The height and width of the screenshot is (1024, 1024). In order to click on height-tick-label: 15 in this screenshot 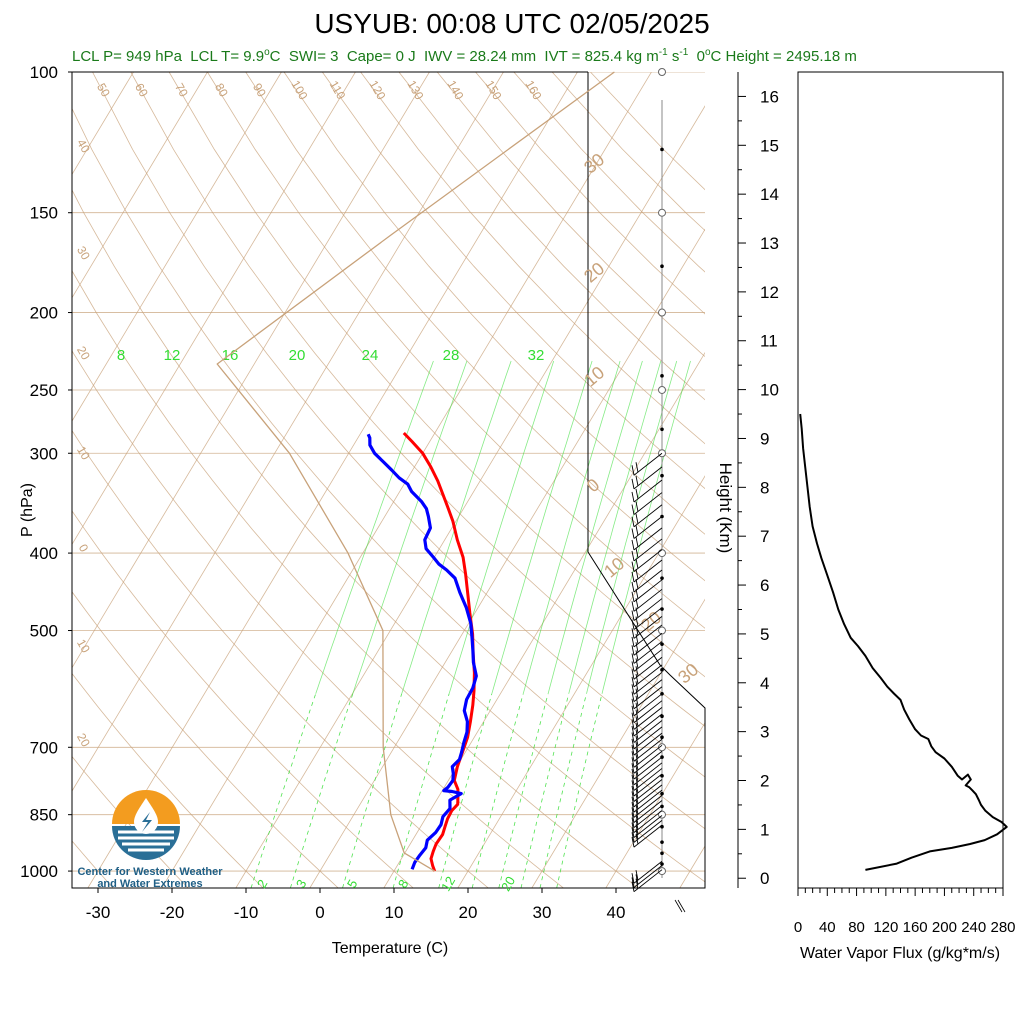, I will do `click(769, 145)`.